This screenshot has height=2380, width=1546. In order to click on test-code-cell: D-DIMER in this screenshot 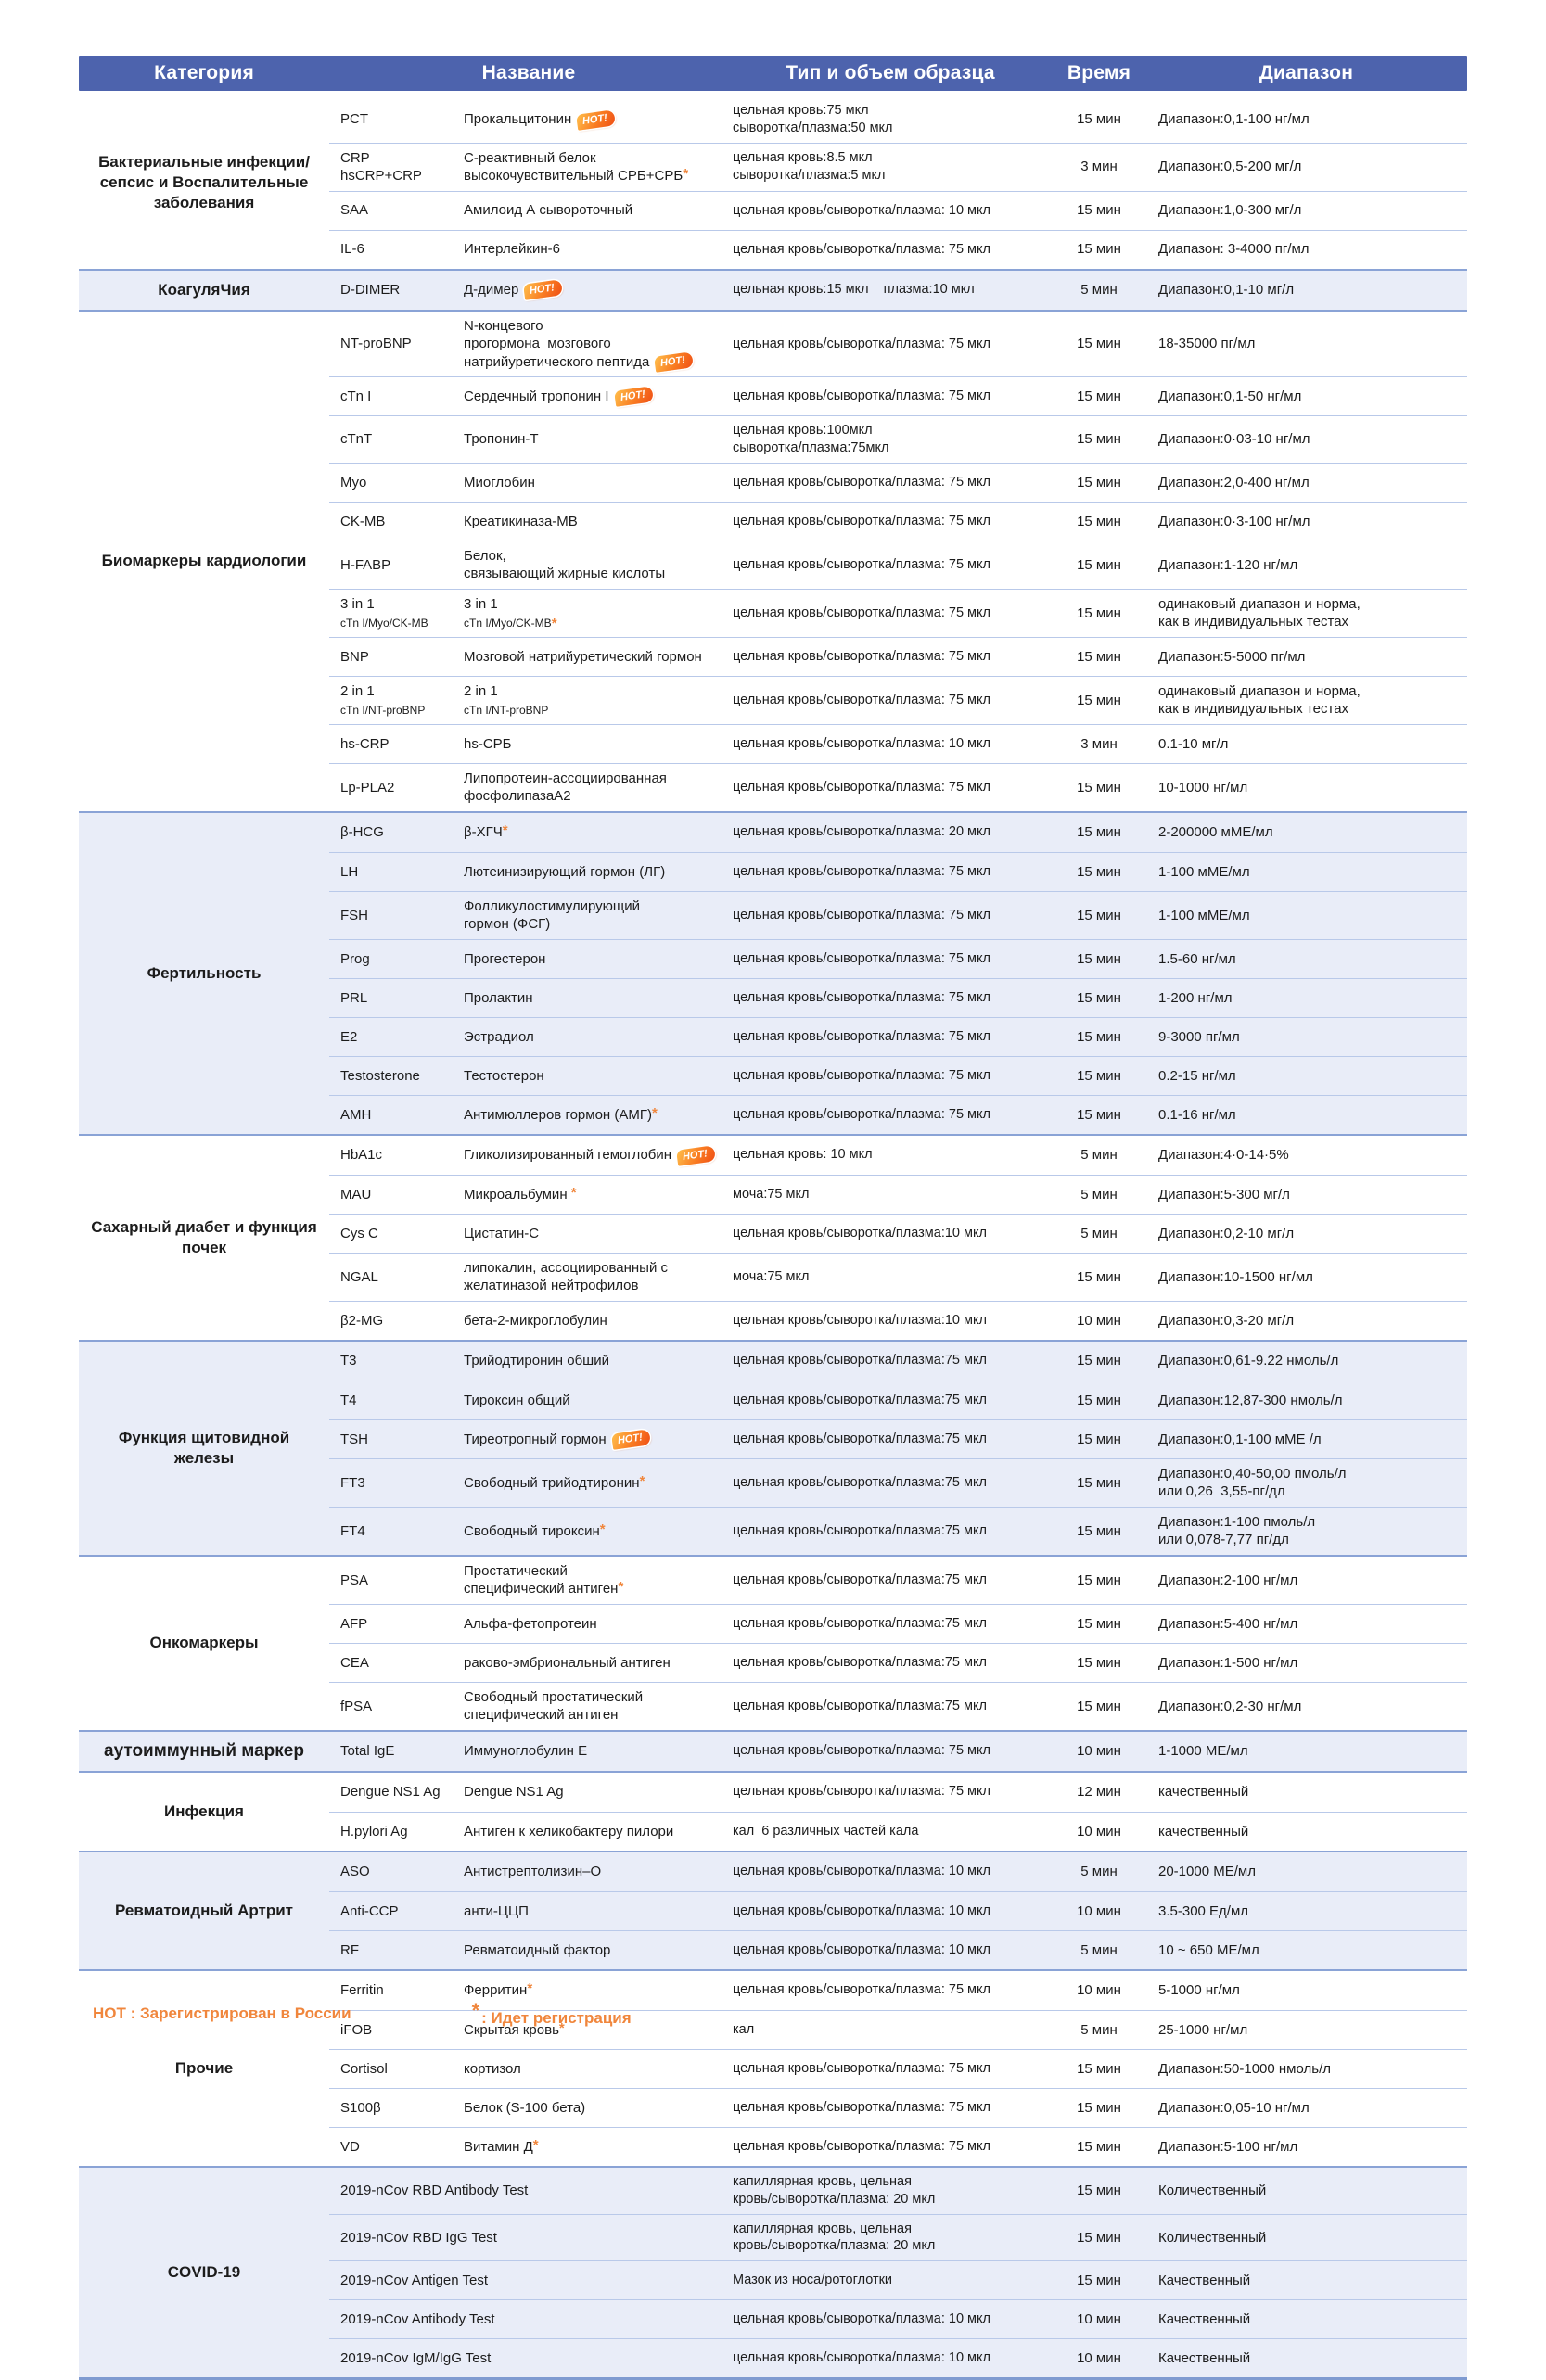, I will do `click(370, 289)`.